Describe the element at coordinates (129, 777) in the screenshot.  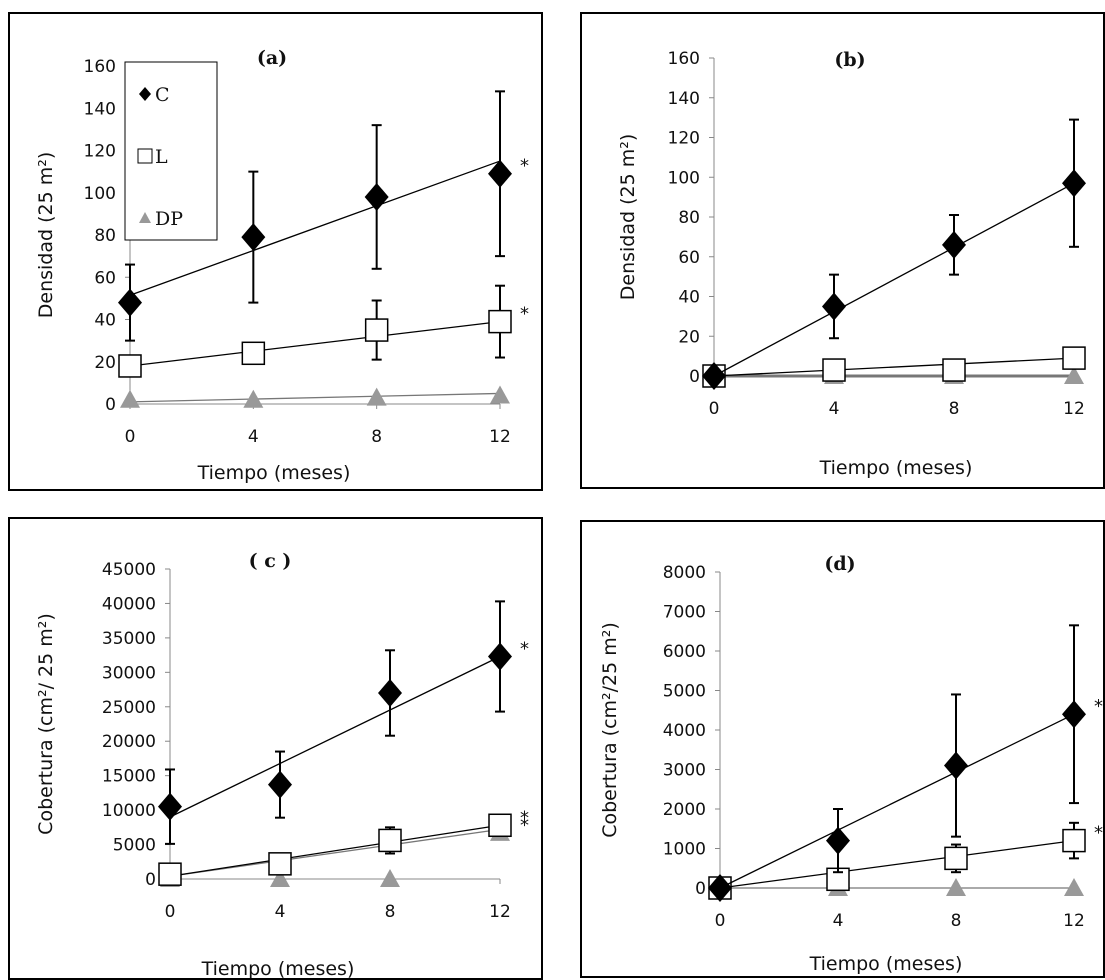
I see `y-tick-label: 15000` at that location.